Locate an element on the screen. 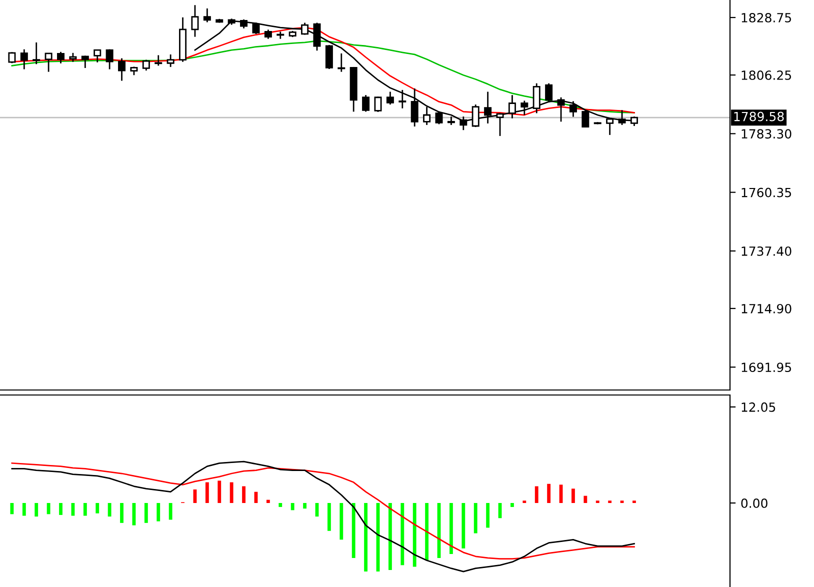  ref-line-label: 1789.58 is located at coordinates (759, 117).